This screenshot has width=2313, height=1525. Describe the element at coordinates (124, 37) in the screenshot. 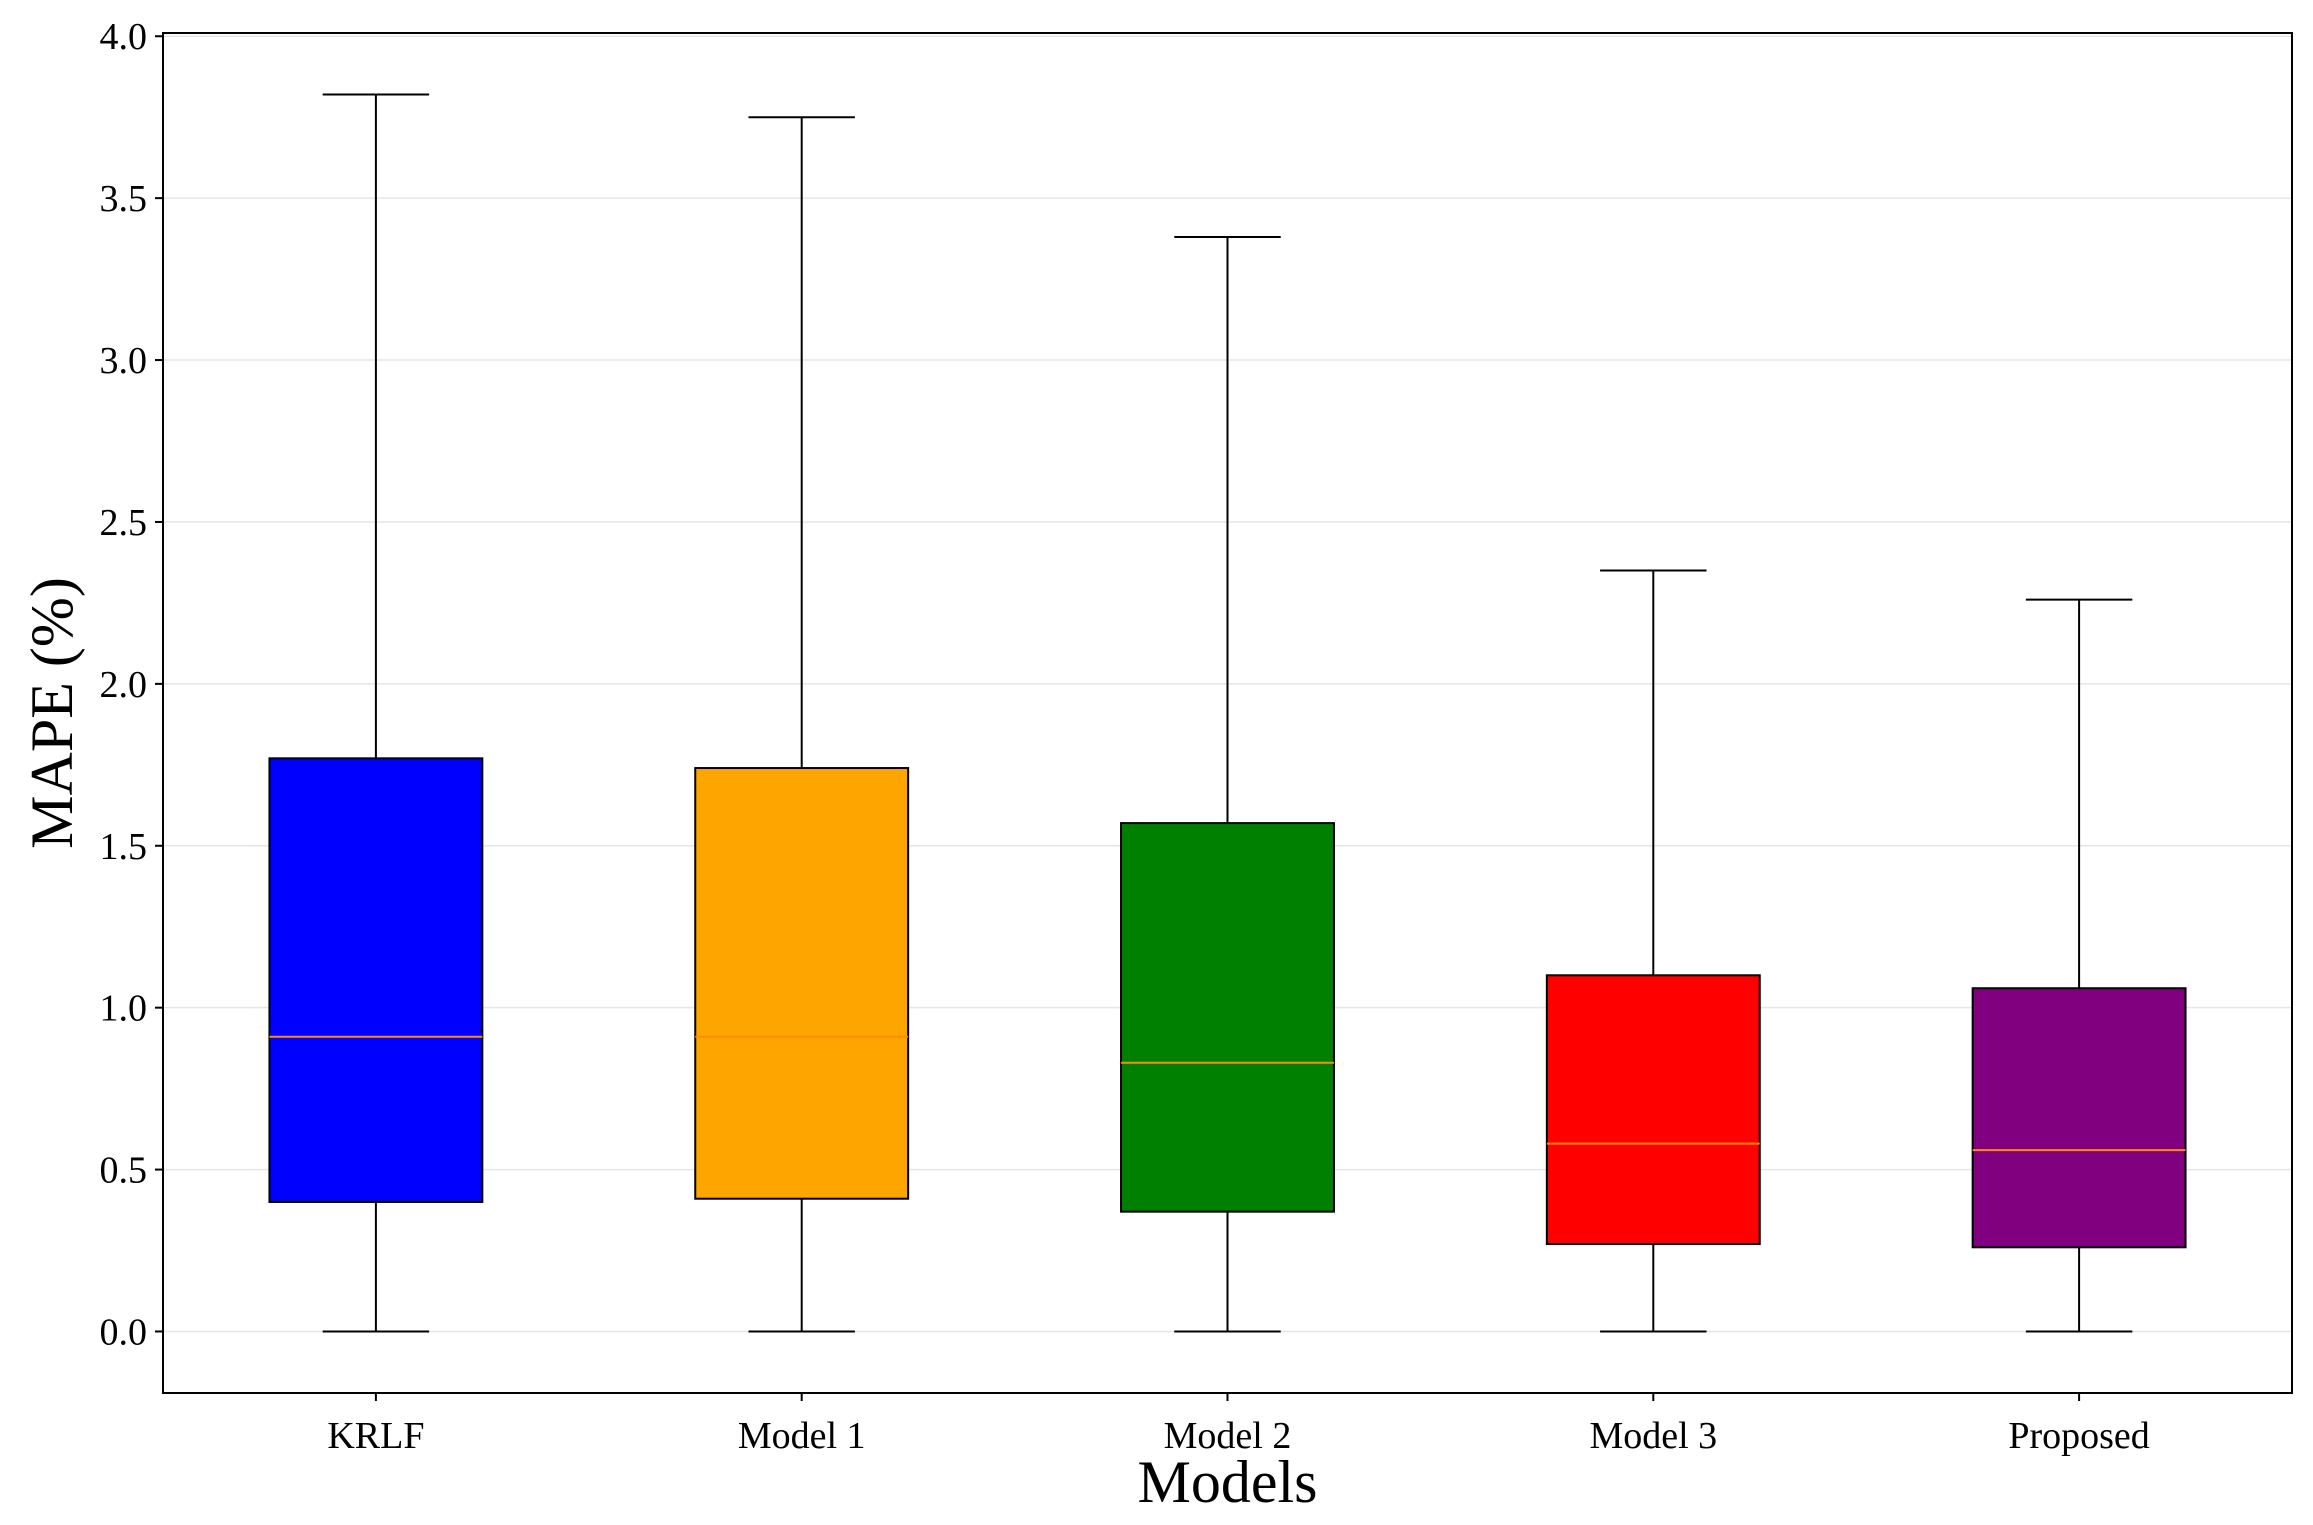

I see `y-tick-label: 4.0` at that location.